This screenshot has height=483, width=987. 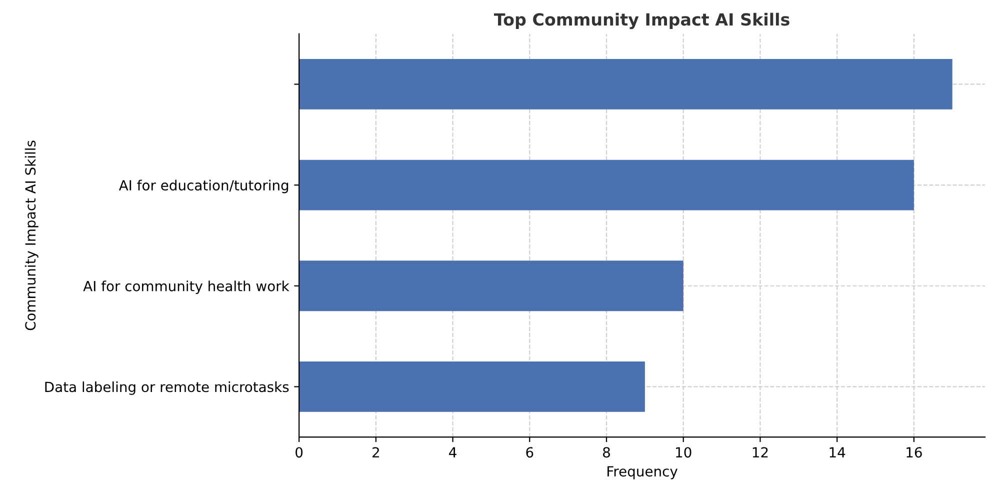 What do you see at coordinates (838, 452) in the screenshot?
I see `x-tick-label: 14` at bounding box center [838, 452].